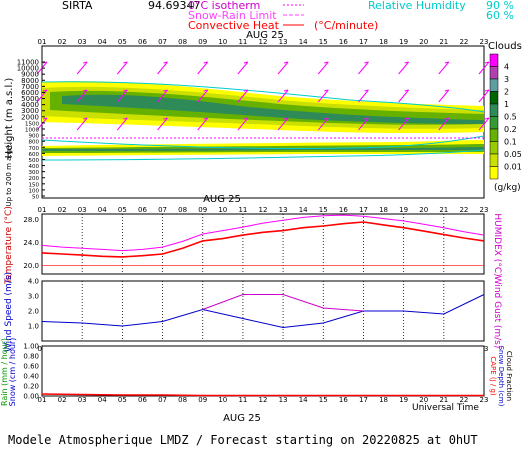  I want to click on y-tick-label: 0.60, so click(31, 367).